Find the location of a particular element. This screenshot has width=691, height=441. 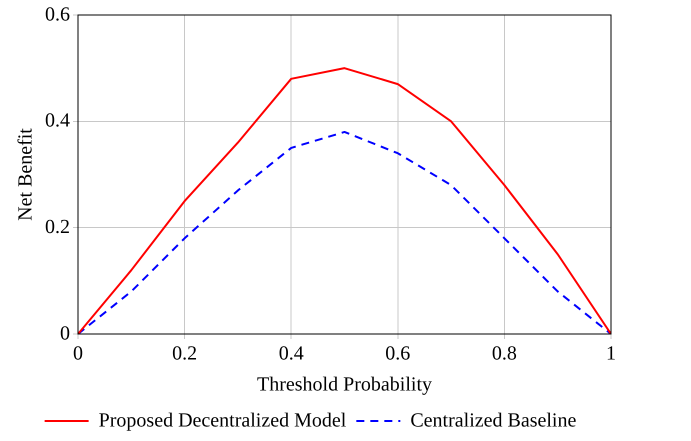

x-tick-label: 1 is located at coordinates (611, 353).